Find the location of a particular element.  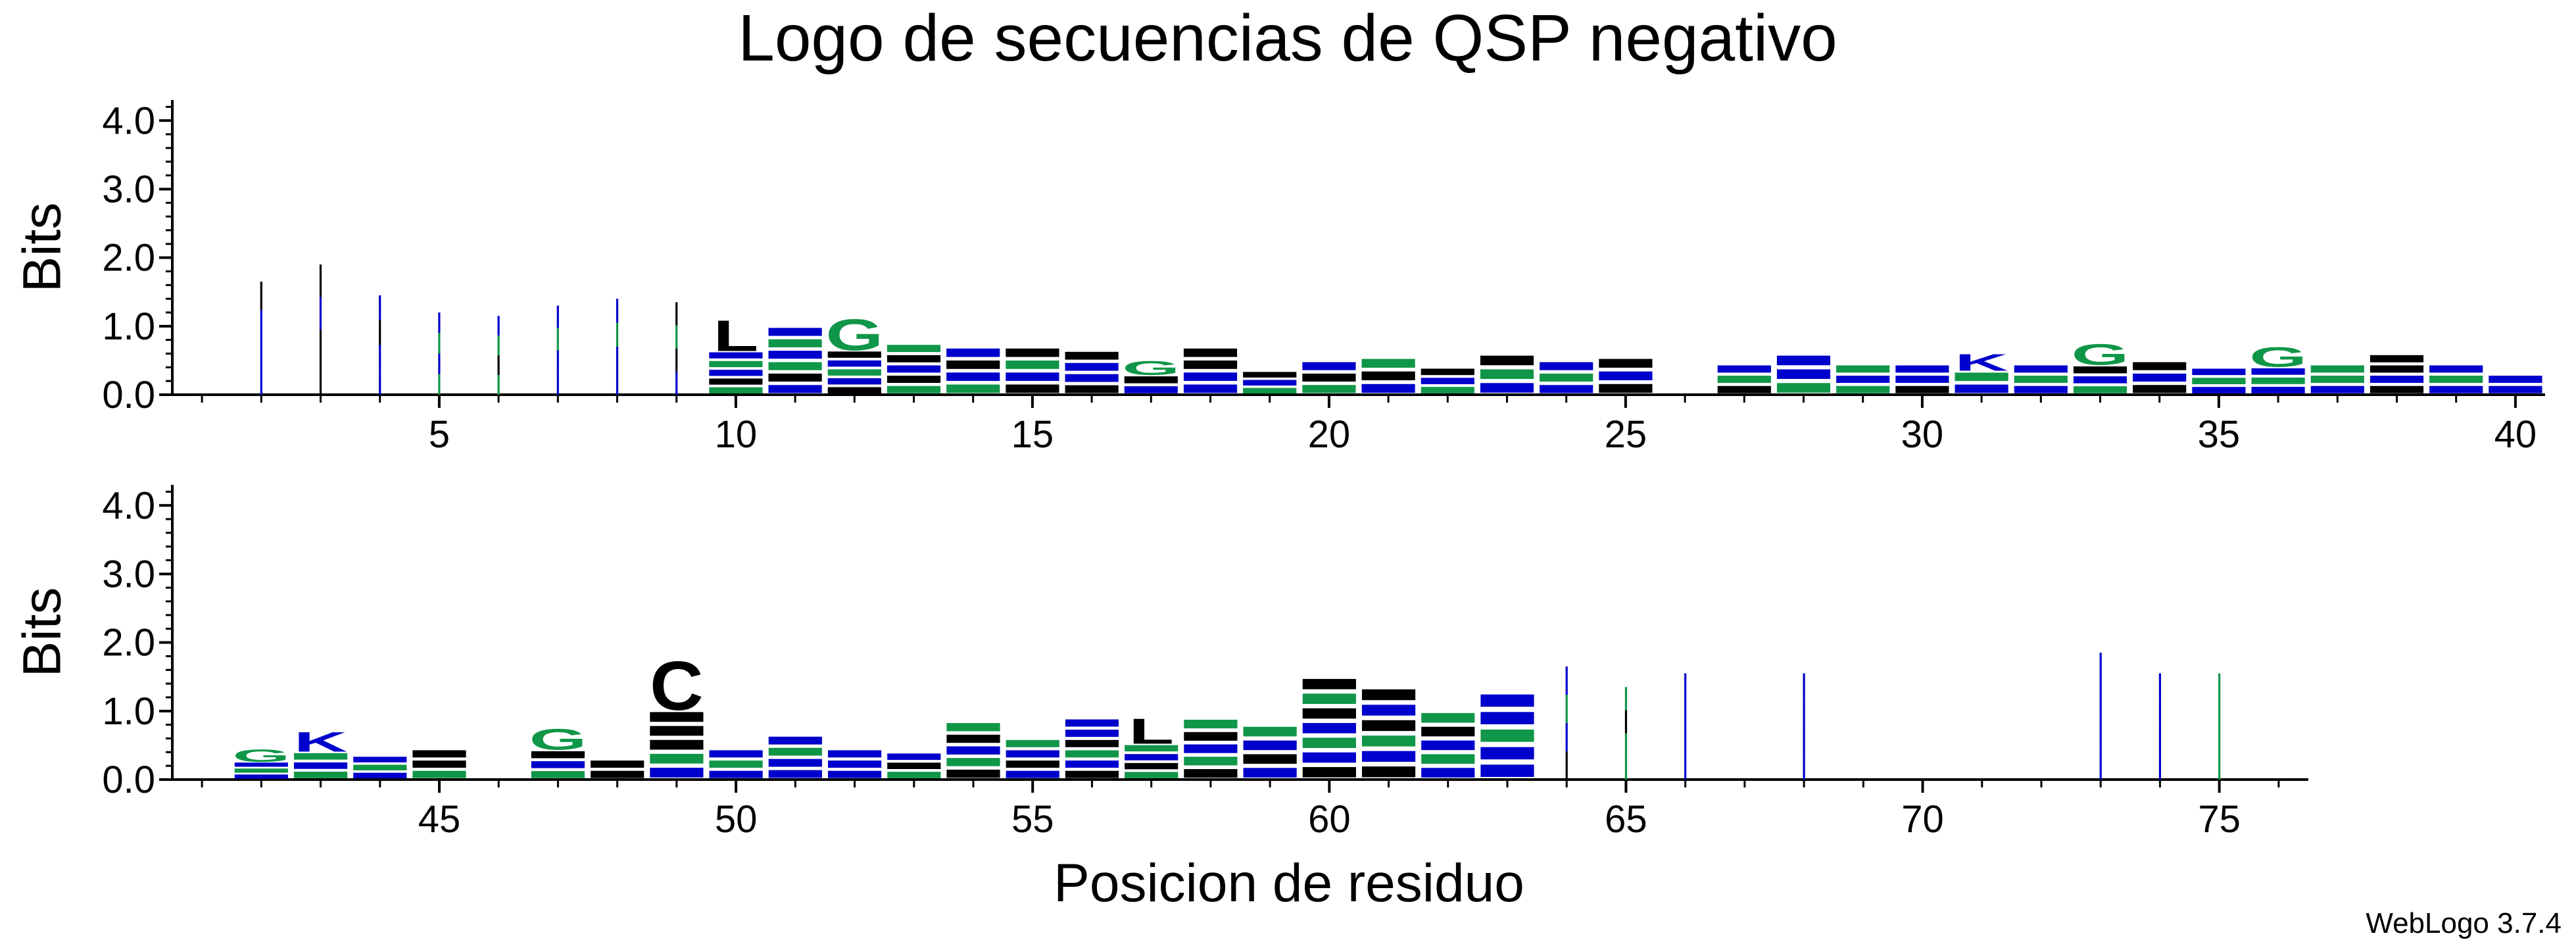

x-tick-label: 60 is located at coordinates (1329, 819).